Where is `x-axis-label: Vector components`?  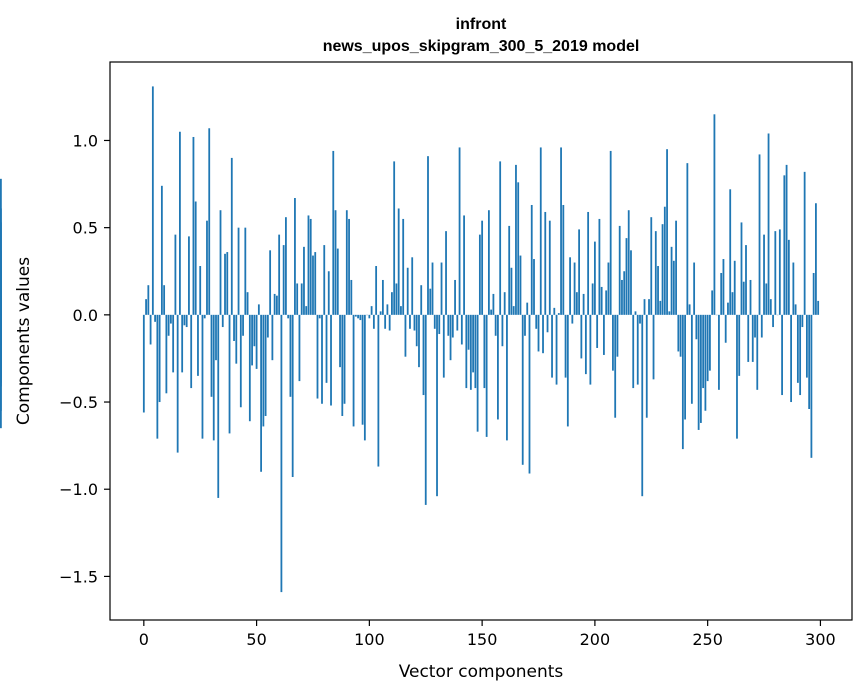 x-axis-label: Vector components is located at coordinates (481, 672).